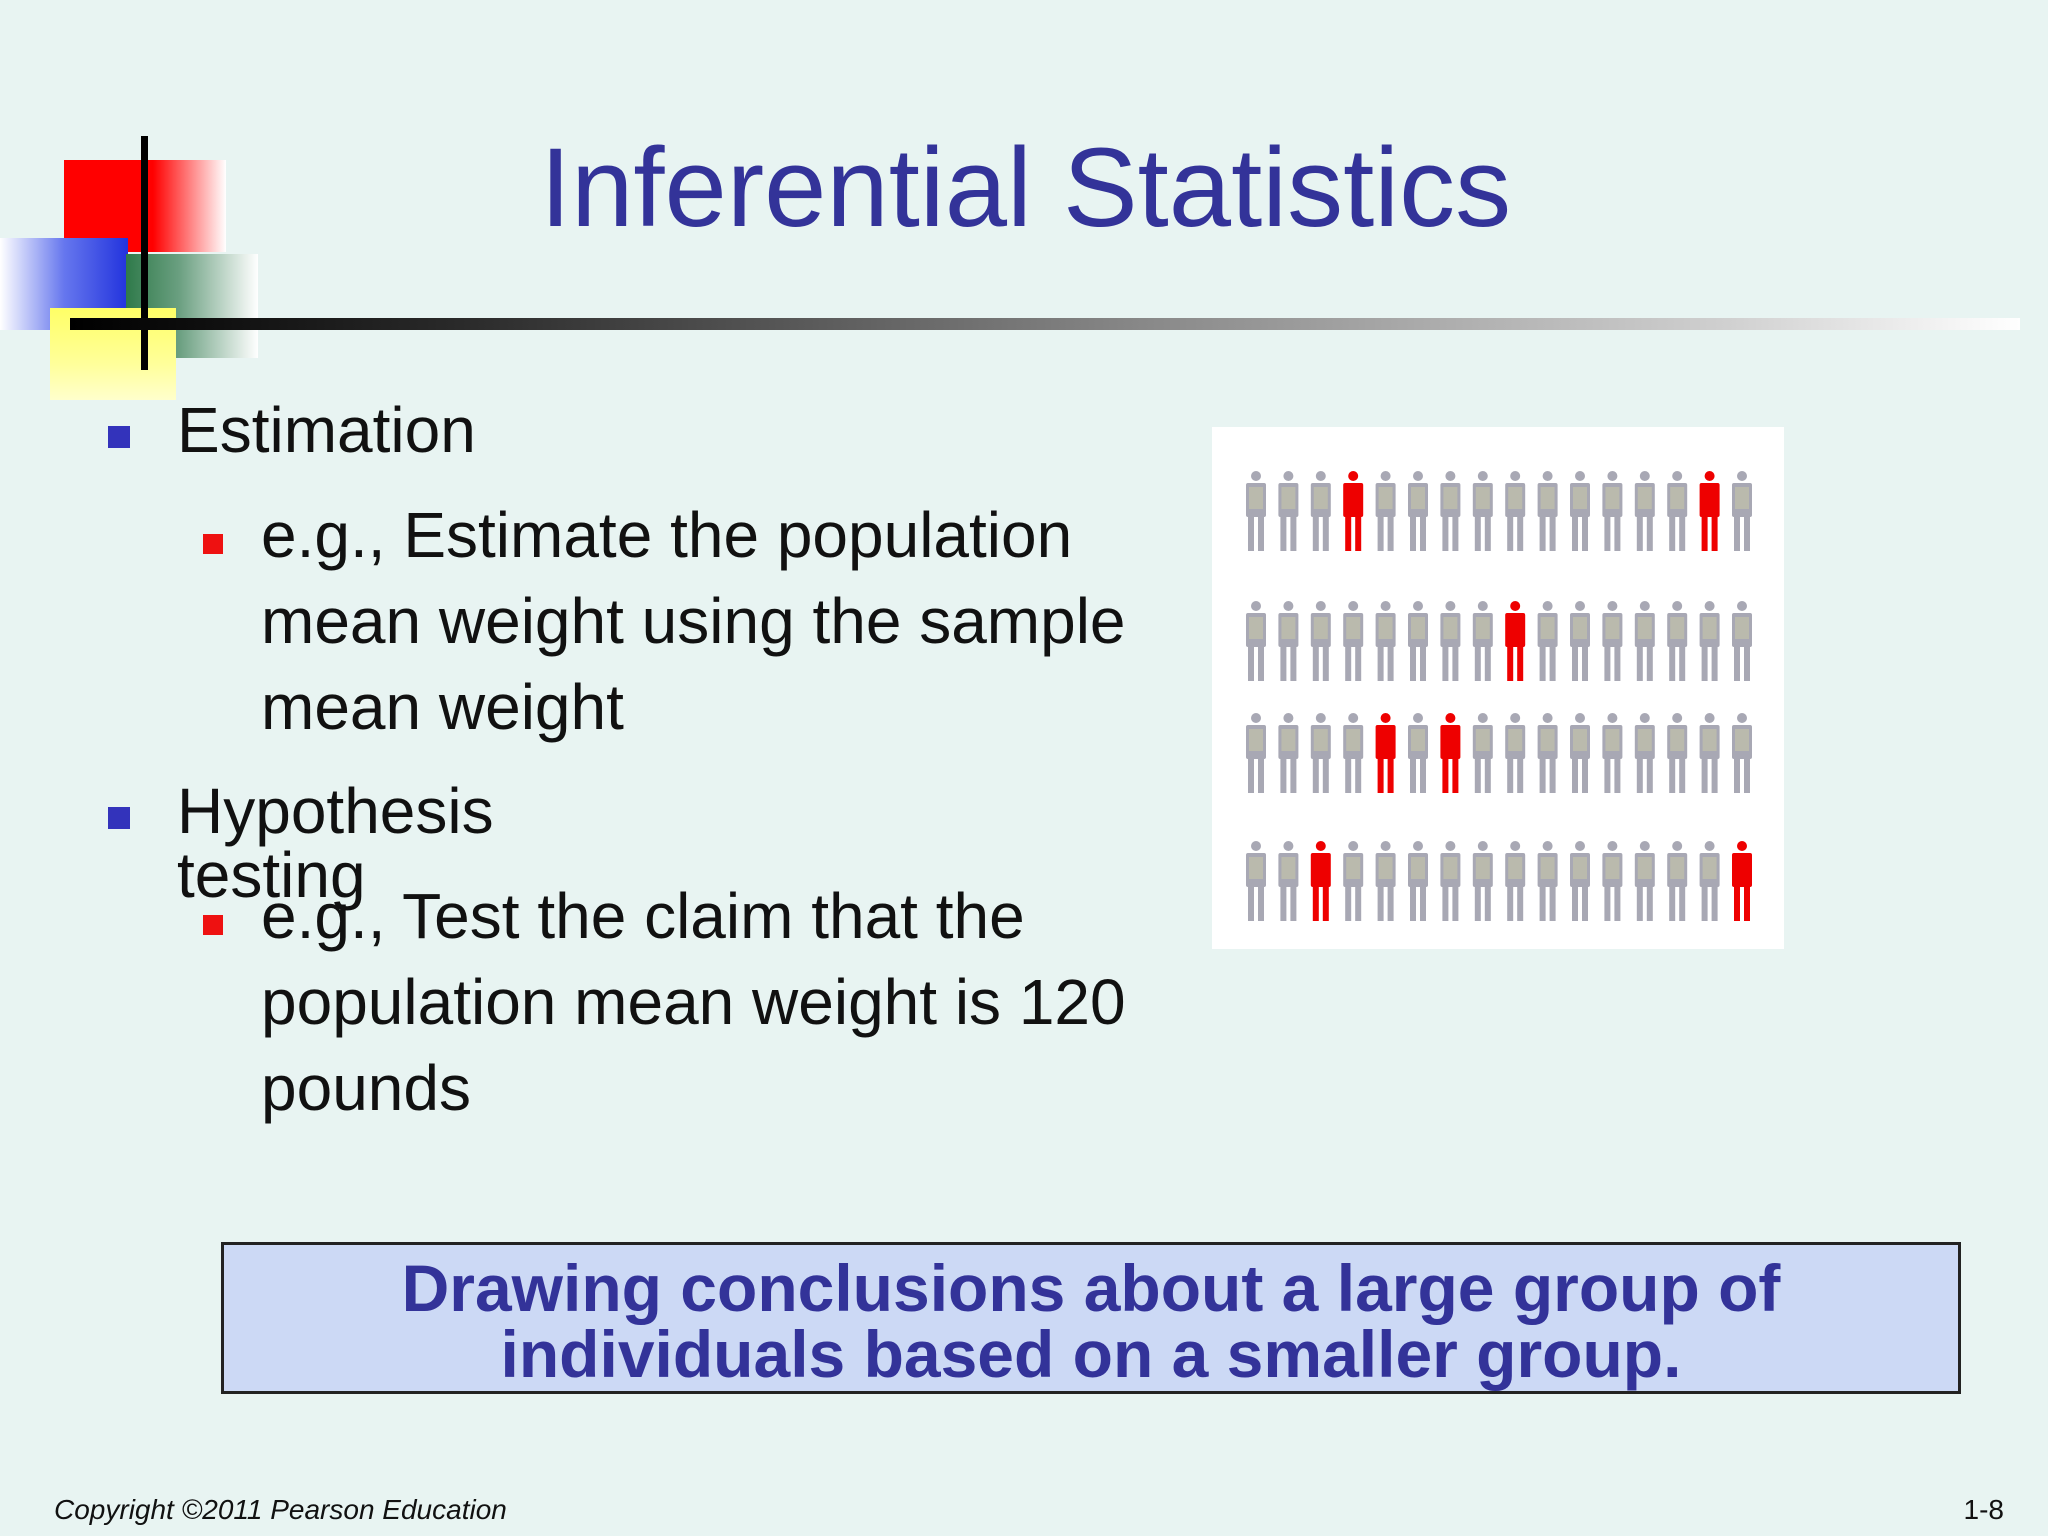 This screenshot has height=1536, width=2048. I want to click on slide-title: Inferential Statistics, so click(1026, 187).